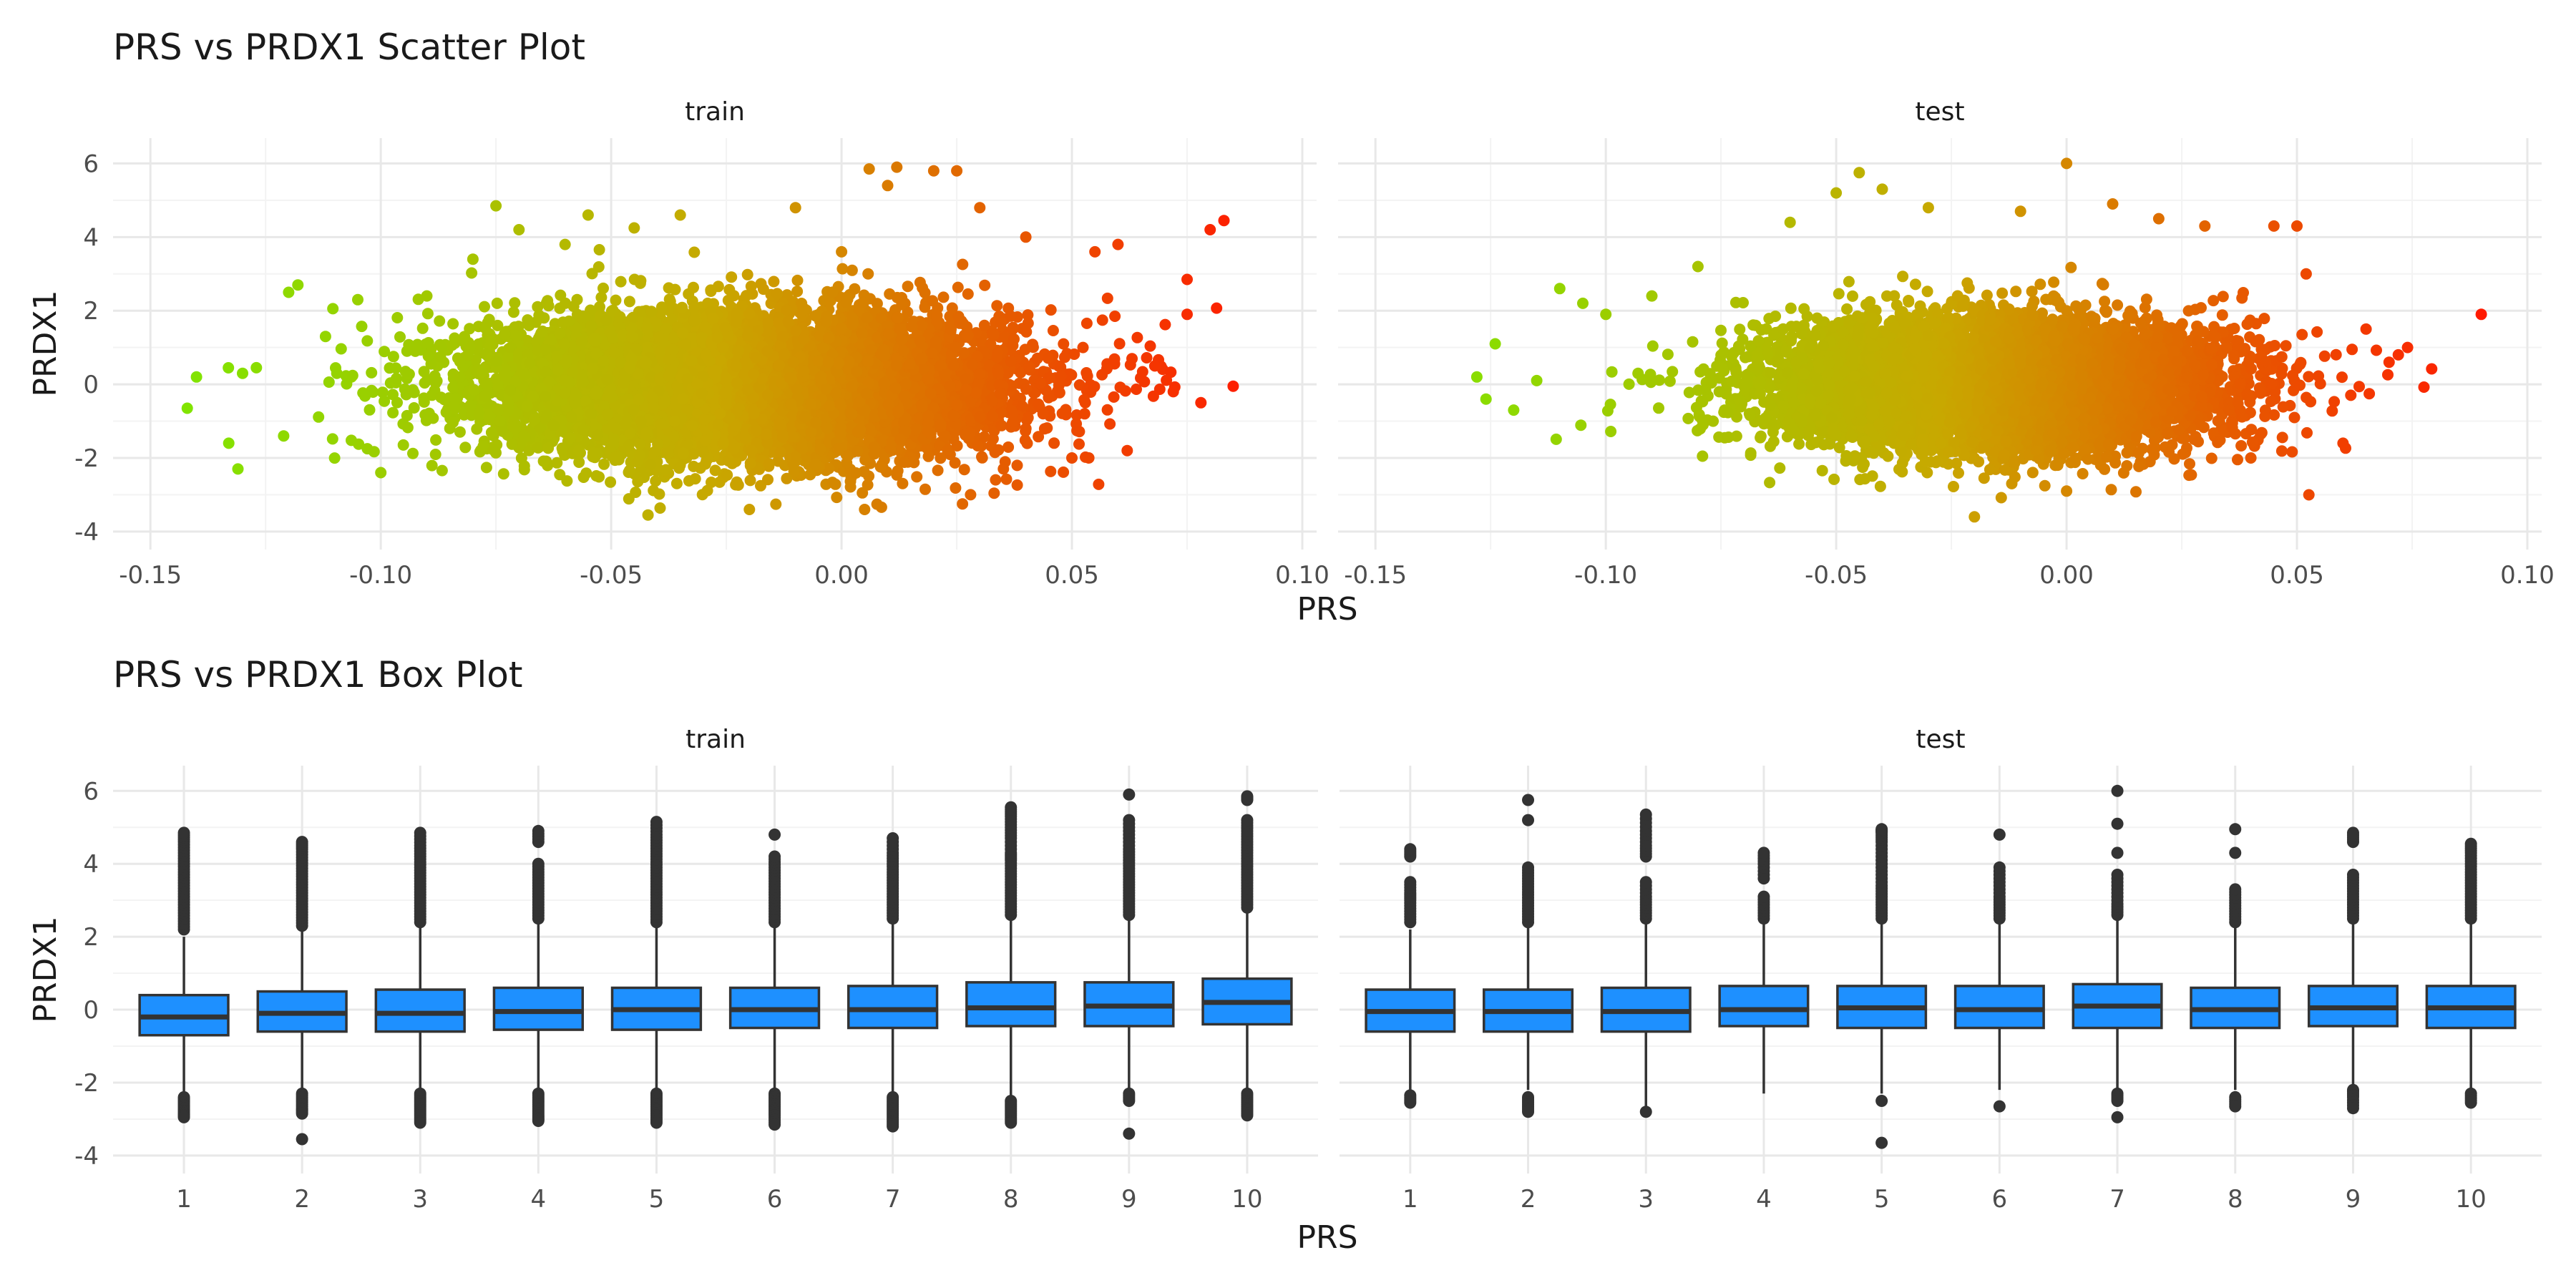 The image size is (2576, 1288). What do you see at coordinates (318, 675) in the screenshot?
I see `box-plot-title: PRS vs PRDX1 Box Plot` at bounding box center [318, 675].